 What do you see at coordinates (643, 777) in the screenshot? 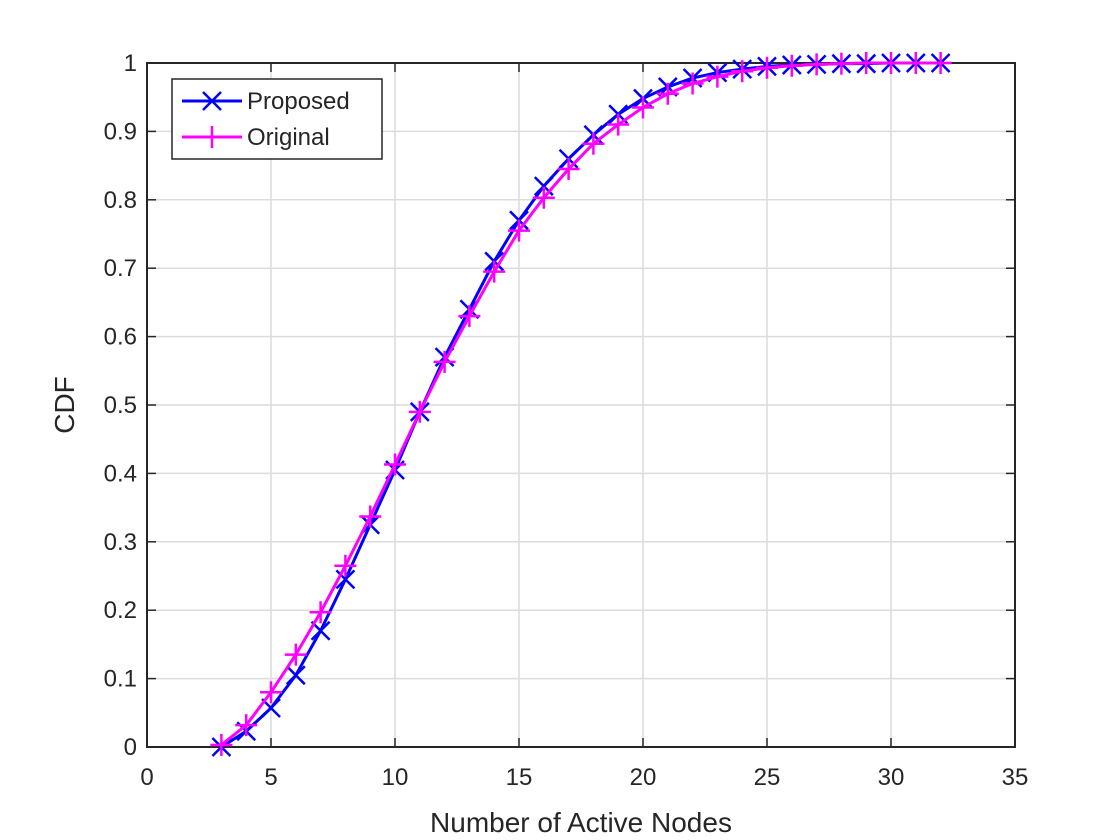
I see `x-tick-label: 20` at bounding box center [643, 777].